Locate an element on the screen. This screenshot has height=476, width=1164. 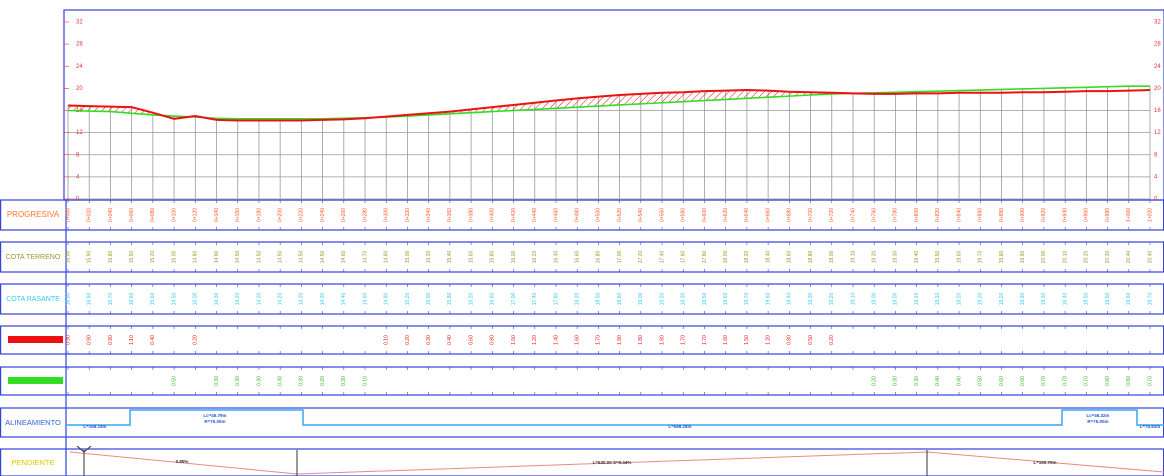
slope-text: L=160.70m is located at coordinates (1044, 462).